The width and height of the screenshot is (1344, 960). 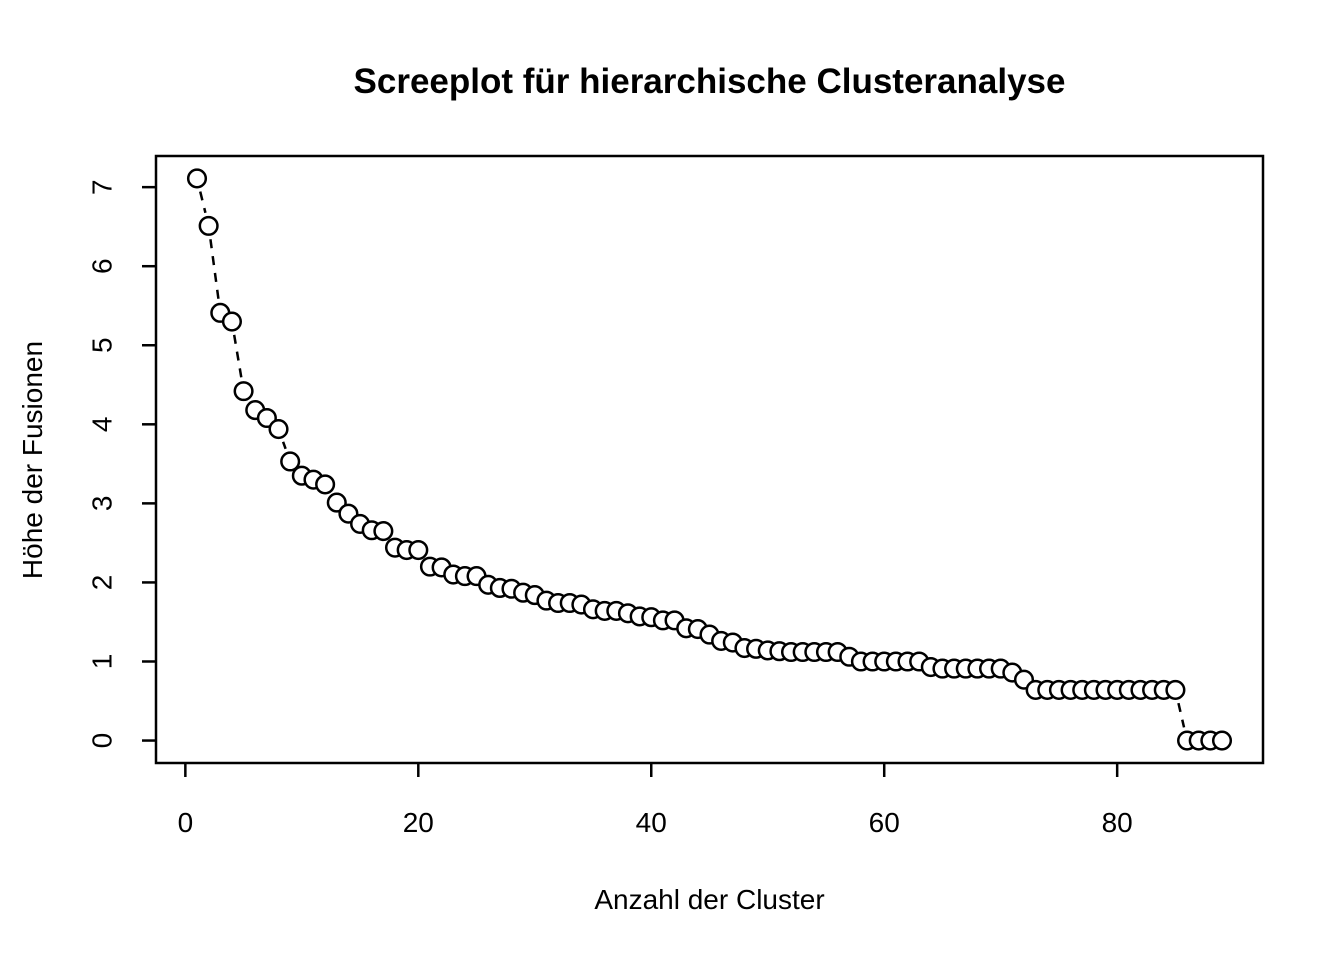 What do you see at coordinates (102, 187) in the screenshot?
I see `y-tick-label: 7` at bounding box center [102, 187].